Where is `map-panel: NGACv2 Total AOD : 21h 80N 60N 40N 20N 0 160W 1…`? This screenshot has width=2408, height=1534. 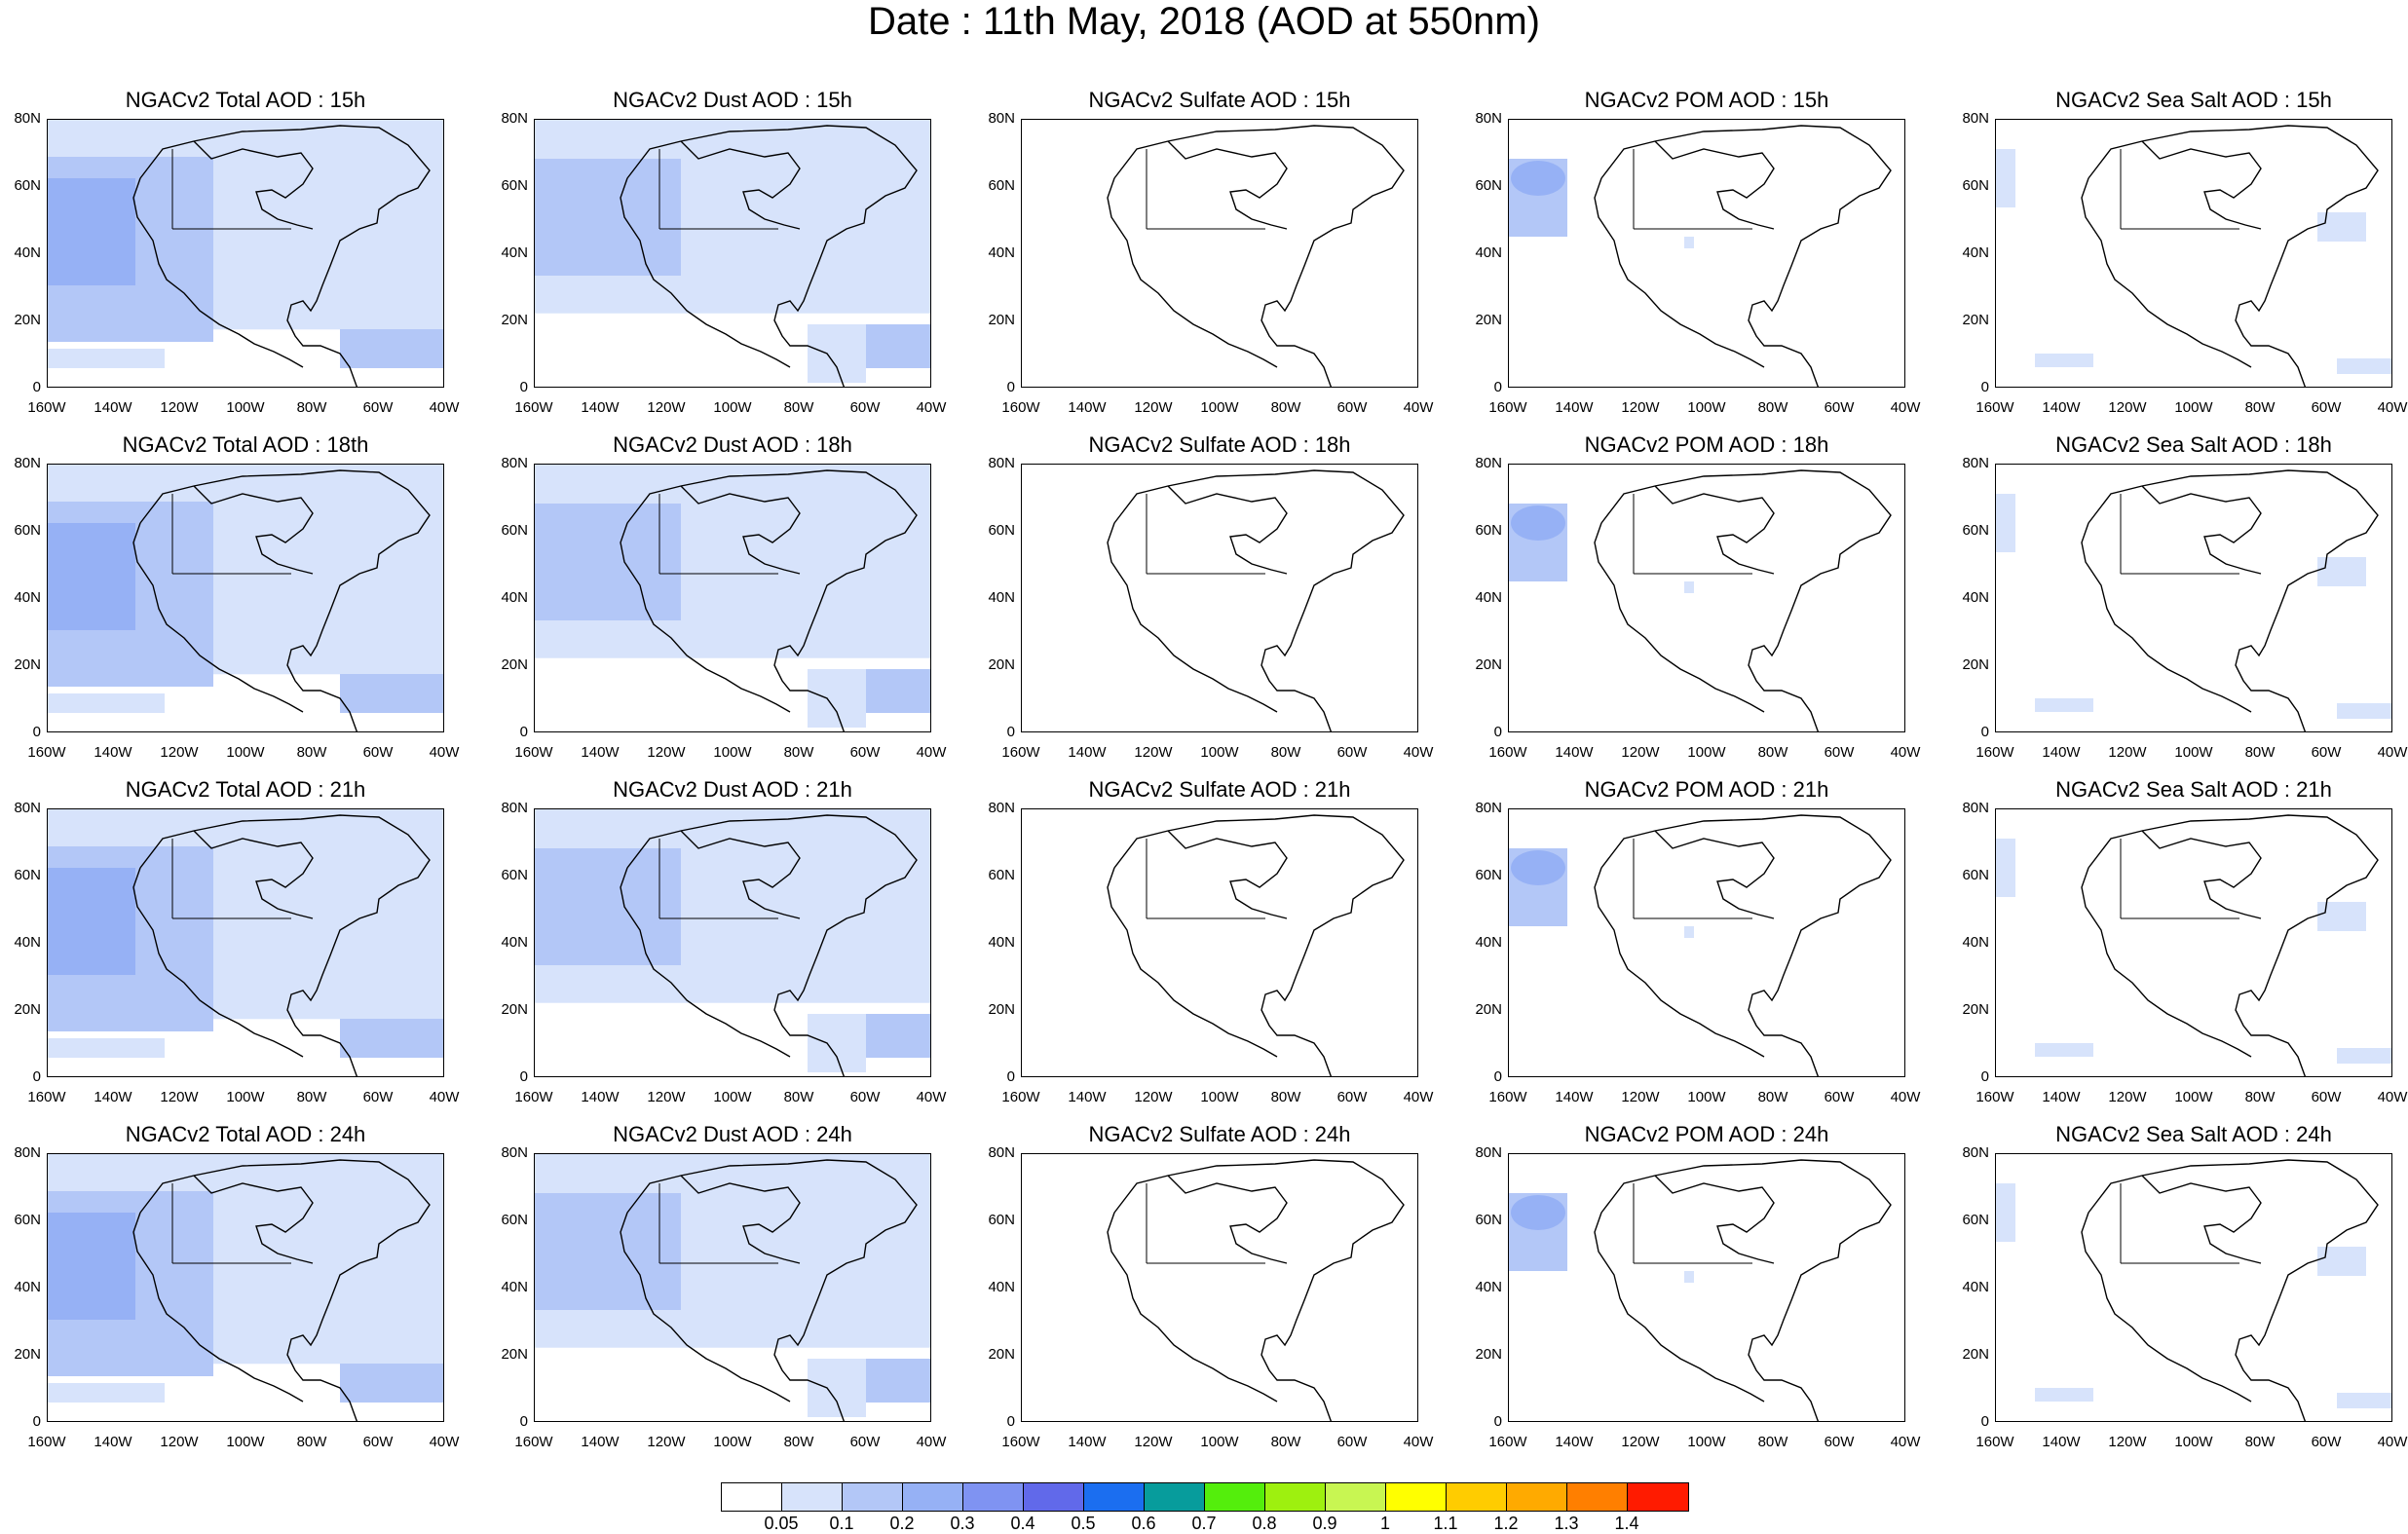 map-panel: NGACv2 Total AOD : 21h 80N 60N 40N 20N 0 160W 1… is located at coordinates (236, 941).